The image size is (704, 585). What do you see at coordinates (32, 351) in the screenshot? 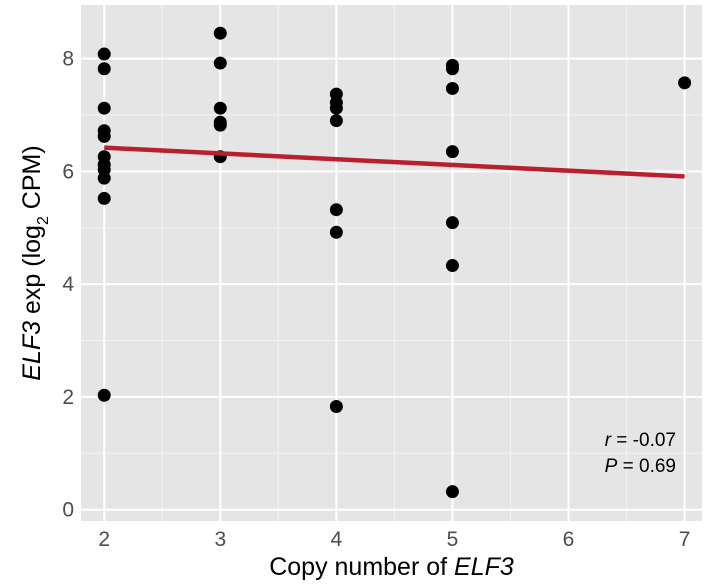
I see `y-axis-title-gene: ELF3` at bounding box center [32, 351].